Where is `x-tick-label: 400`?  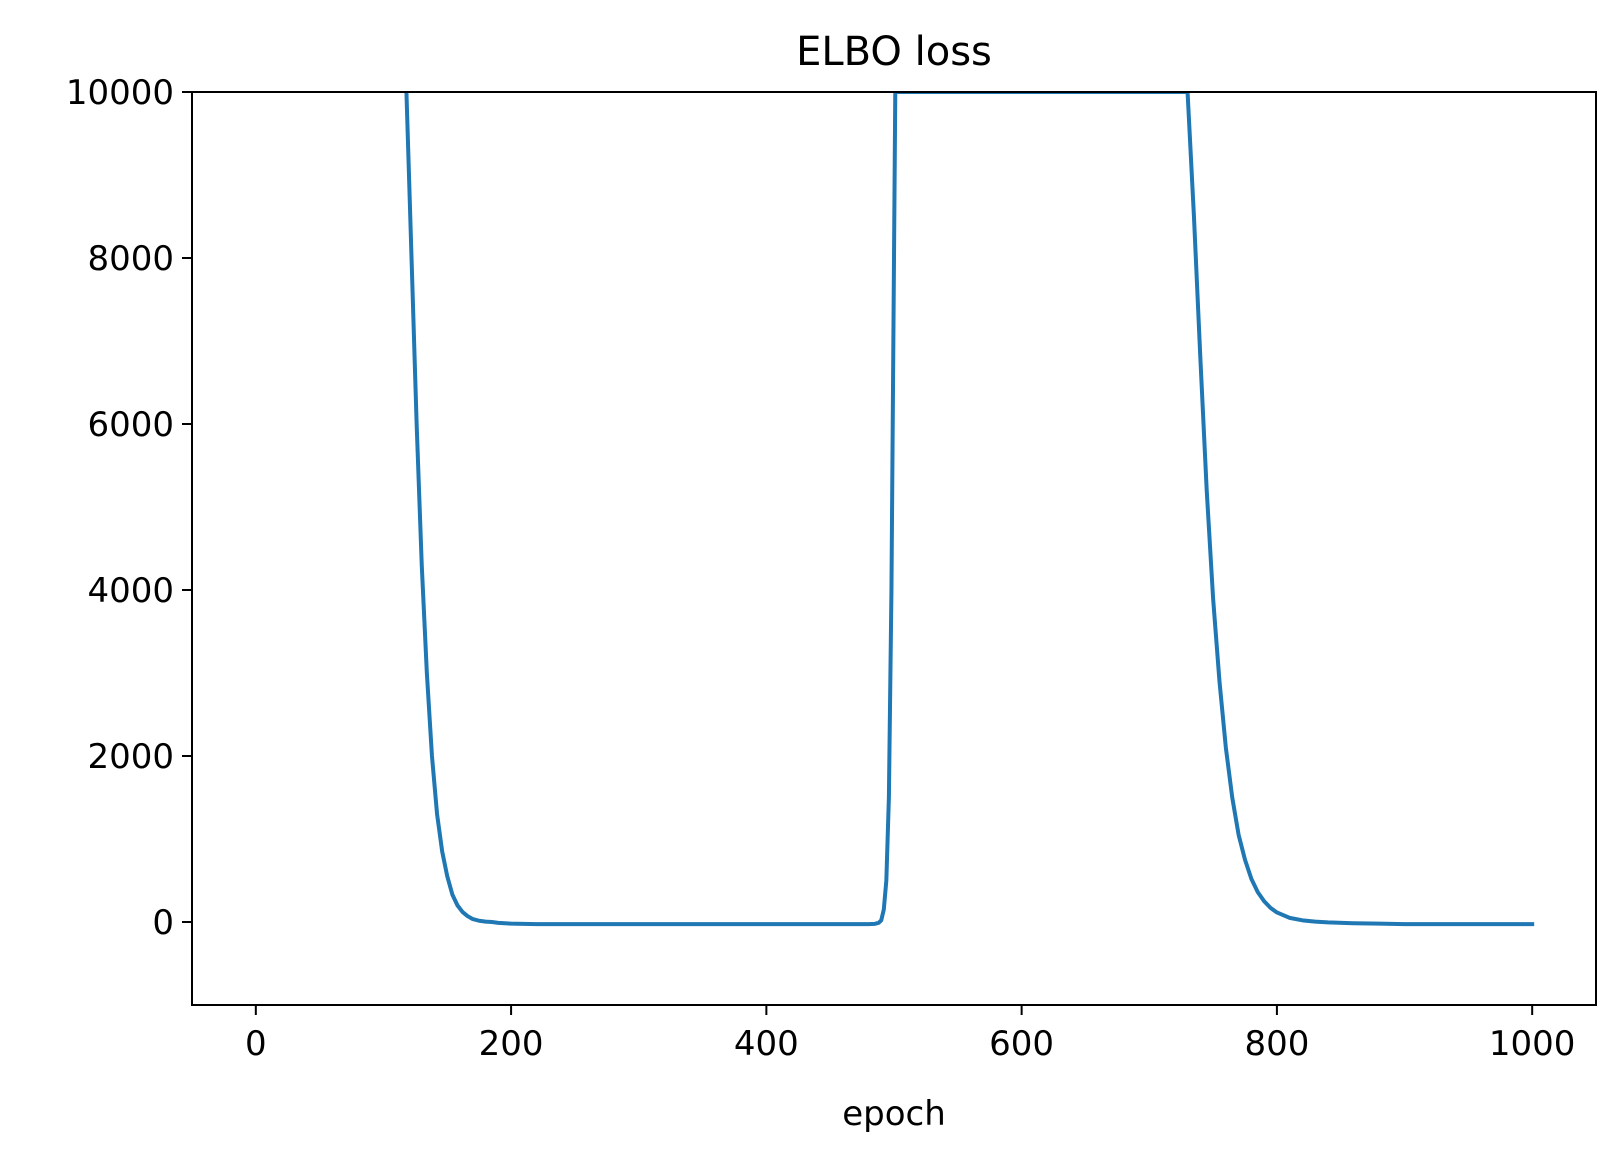 x-tick-label: 400 is located at coordinates (766, 1044).